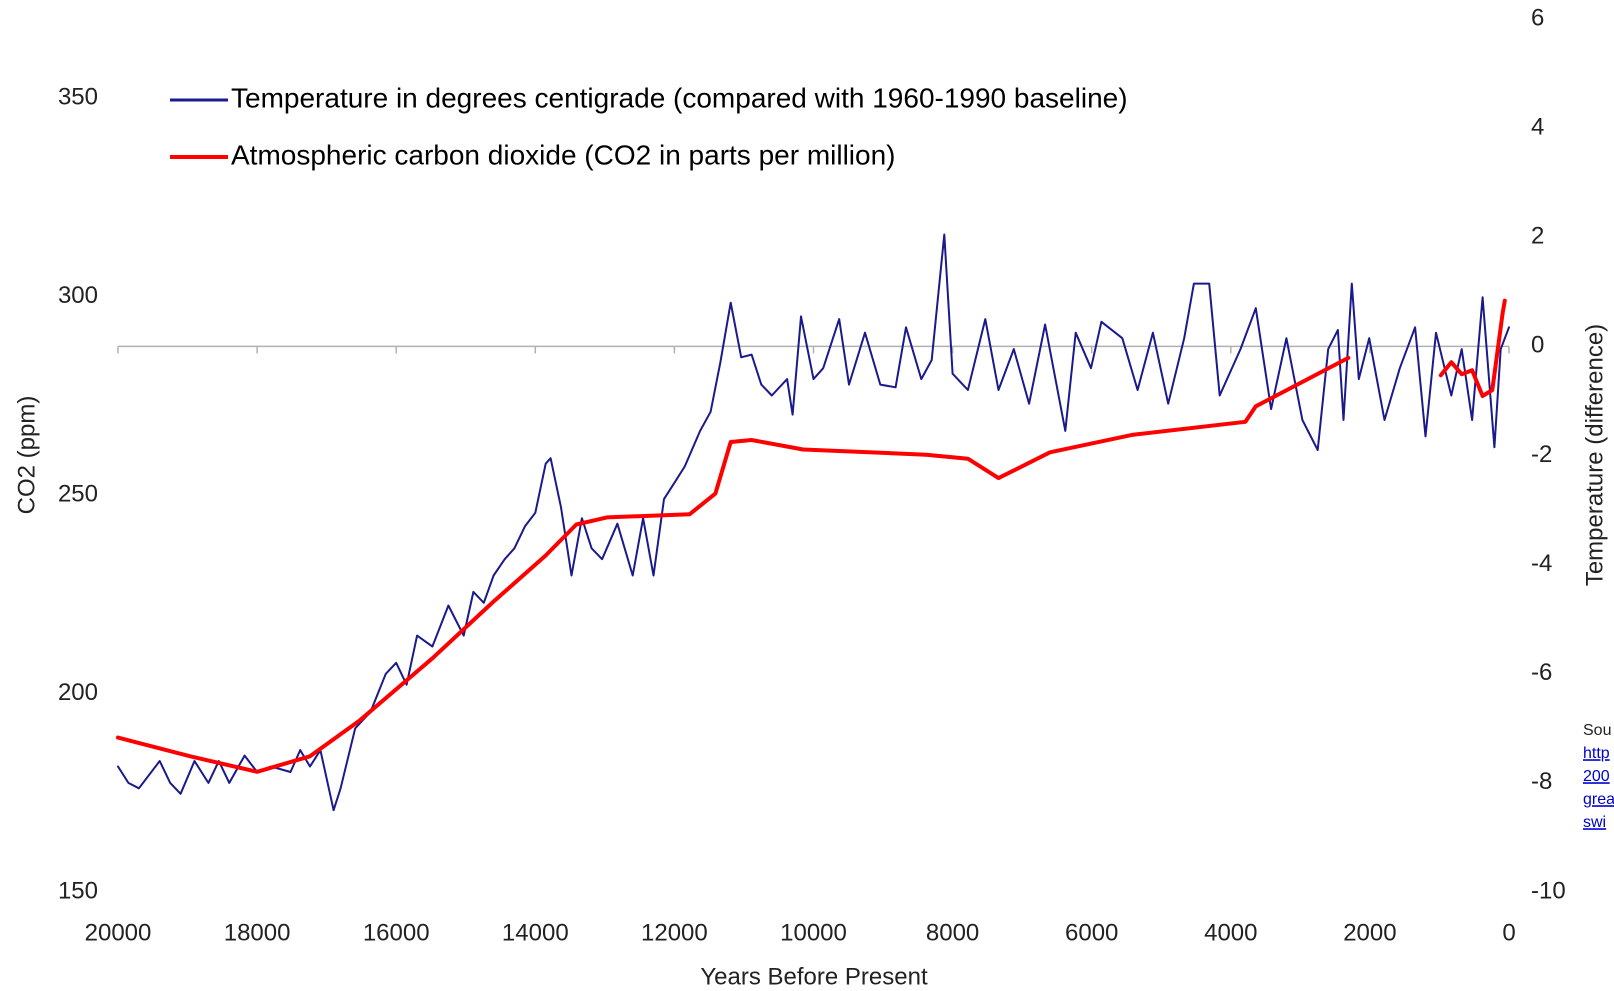 This screenshot has width=1614, height=991. Describe the element at coordinates (78, 692) in the screenshot. I see `y-tick-label: 200` at that location.